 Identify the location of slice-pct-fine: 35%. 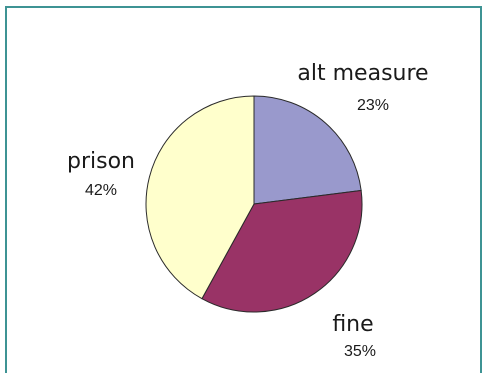
(360, 351).